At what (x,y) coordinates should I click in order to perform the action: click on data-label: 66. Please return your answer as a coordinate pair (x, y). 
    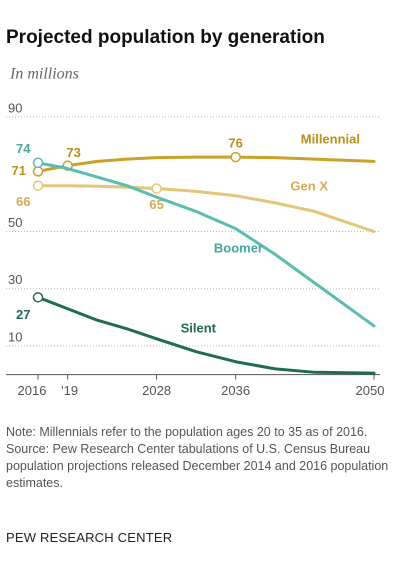
    Looking at the image, I should click on (23, 201).